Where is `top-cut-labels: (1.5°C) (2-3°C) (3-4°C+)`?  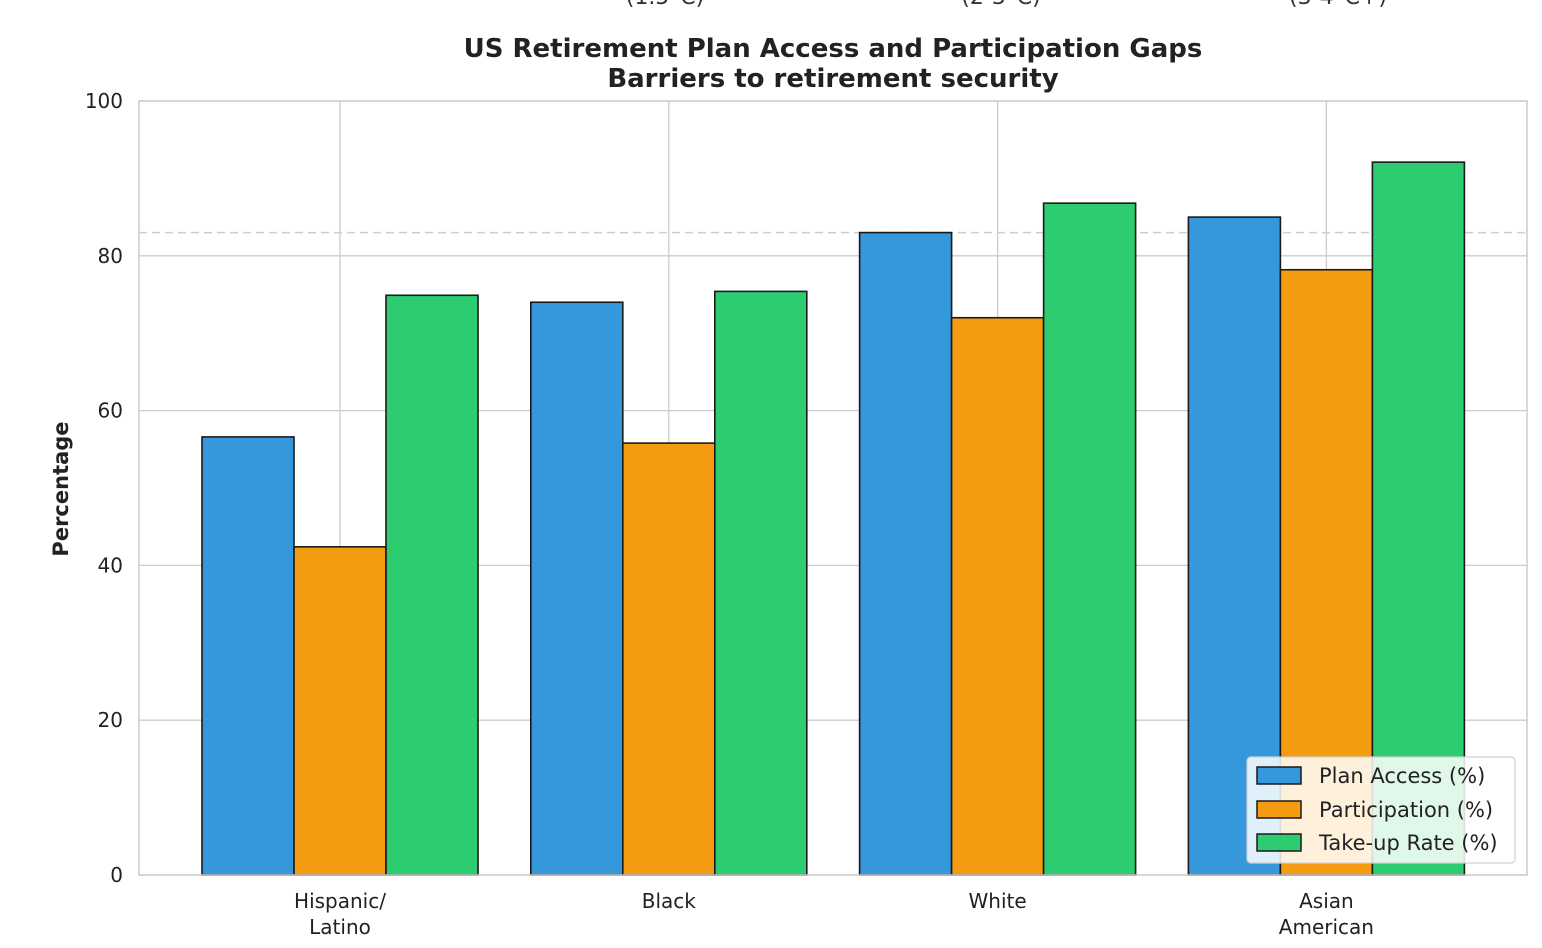 top-cut-labels: (1.5°C) (2-3°C) (3-4°C+) is located at coordinates (1006, 5).